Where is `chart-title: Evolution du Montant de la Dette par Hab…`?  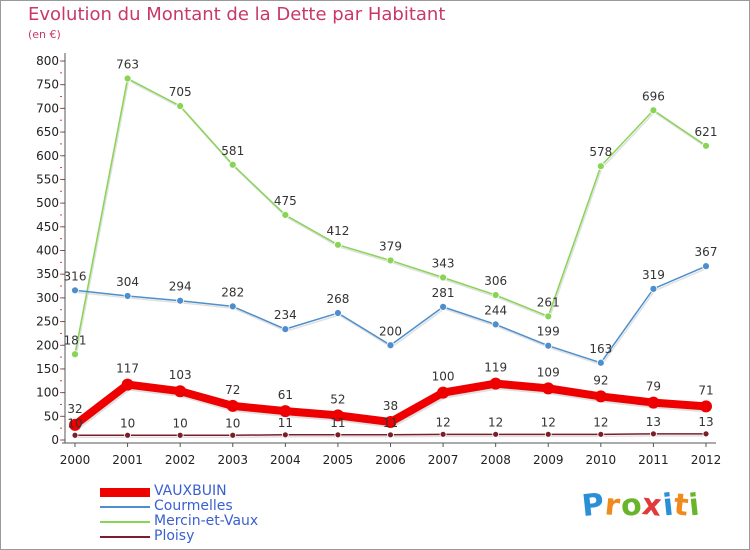 chart-title: Evolution du Montant de la Dette par Hab… is located at coordinates (237, 14).